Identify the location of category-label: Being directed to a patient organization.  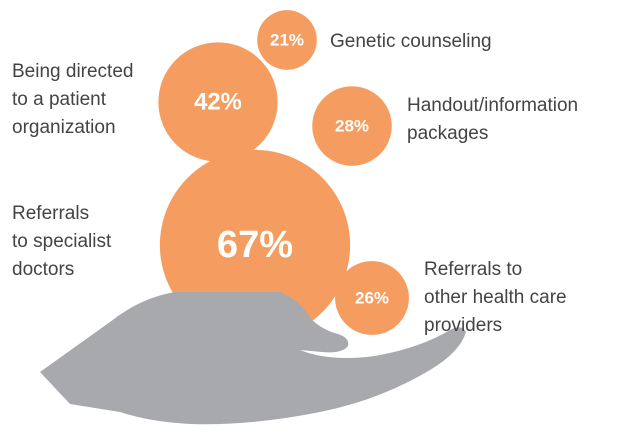
(73, 99).